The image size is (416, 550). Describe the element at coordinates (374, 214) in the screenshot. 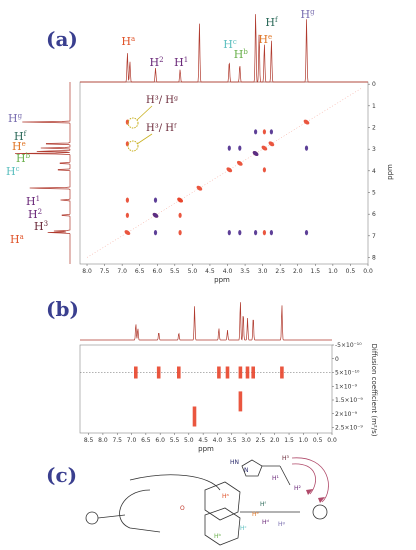

I see `cosy-y-tick-6: 6` at that location.